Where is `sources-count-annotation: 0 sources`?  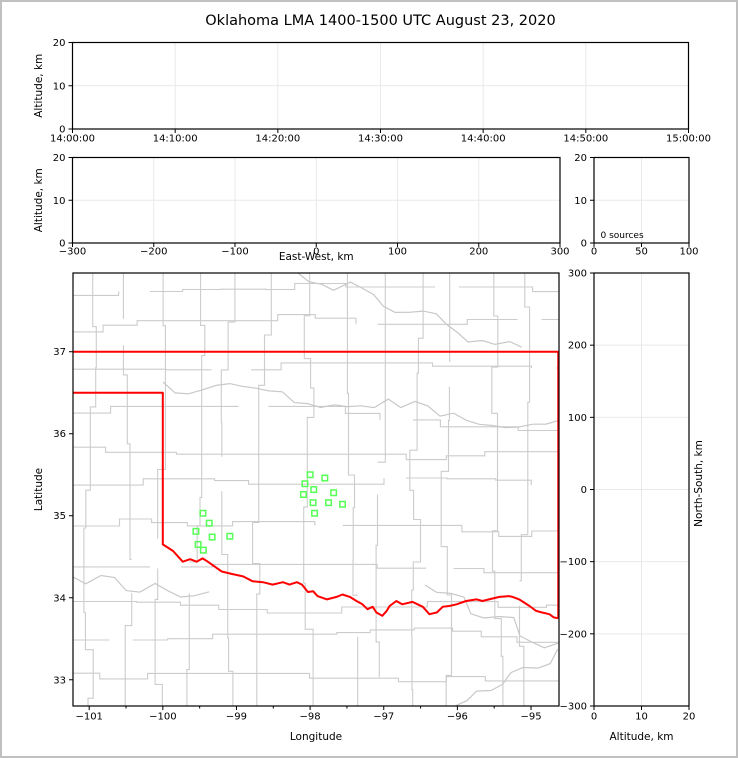 sources-count-annotation: 0 sources is located at coordinates (622, 236).